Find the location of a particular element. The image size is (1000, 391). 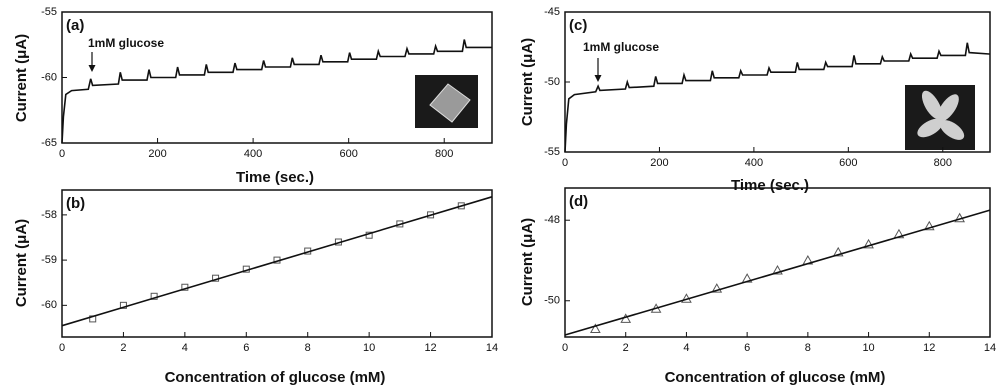

panel-label: (c) is located at coordinates (578, 25).